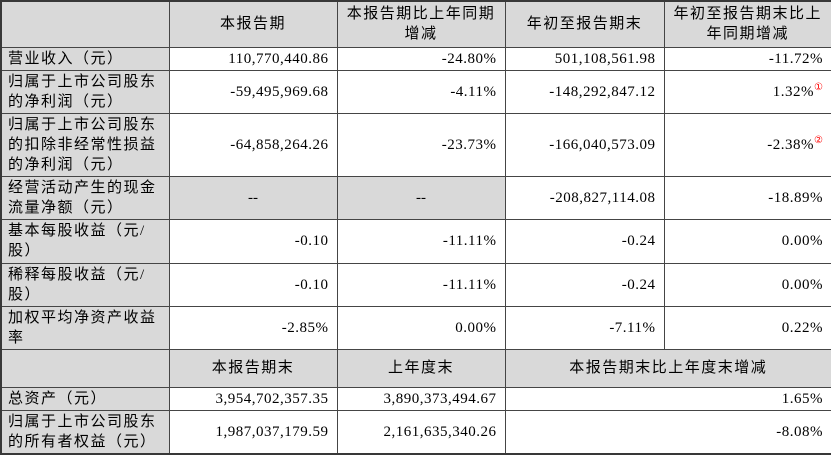  What do you see at coordinates (421, 398) in the screenshot?
I see `cell-value: 3,890,373,494.67` at bounding box center [421, 398].